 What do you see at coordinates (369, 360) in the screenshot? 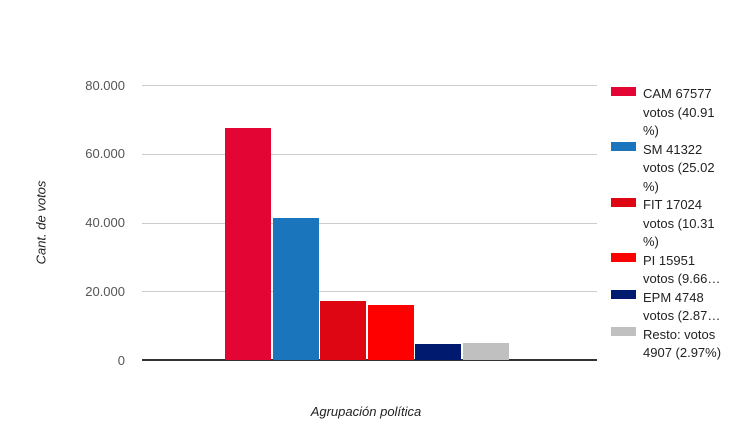
I see `x-axis-baseline` at bounding box center [369, 360].